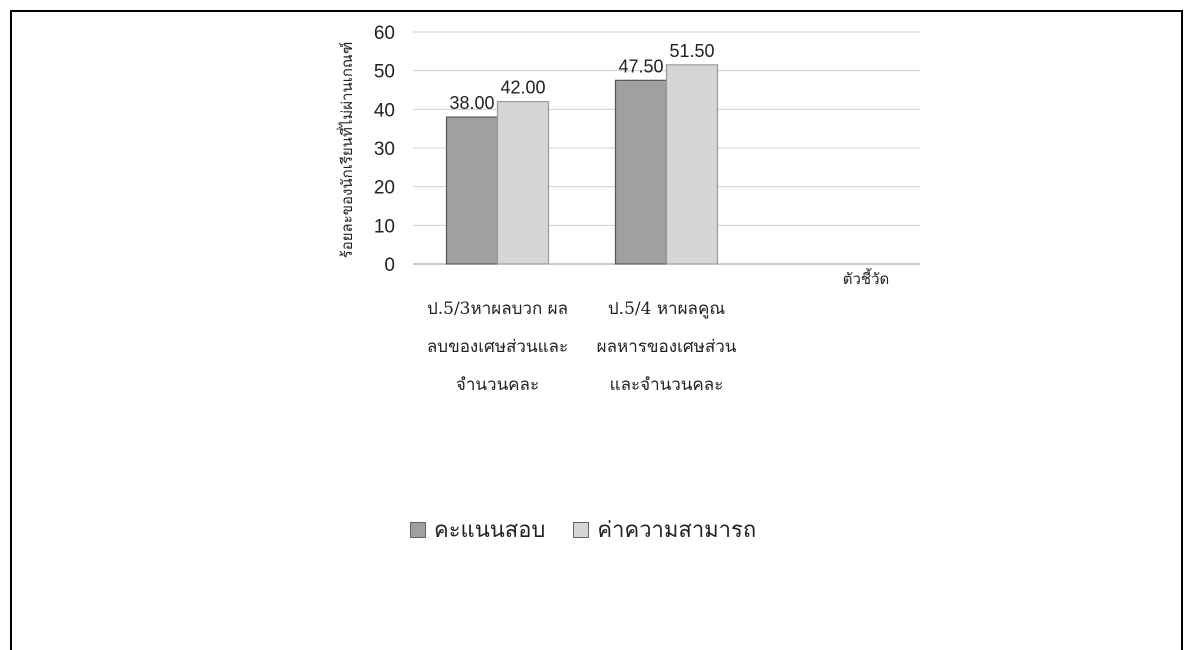 The image size is (1195, 650). I want to click on legend-item-ability: ค่าความสามารถ, so click(664, 529).